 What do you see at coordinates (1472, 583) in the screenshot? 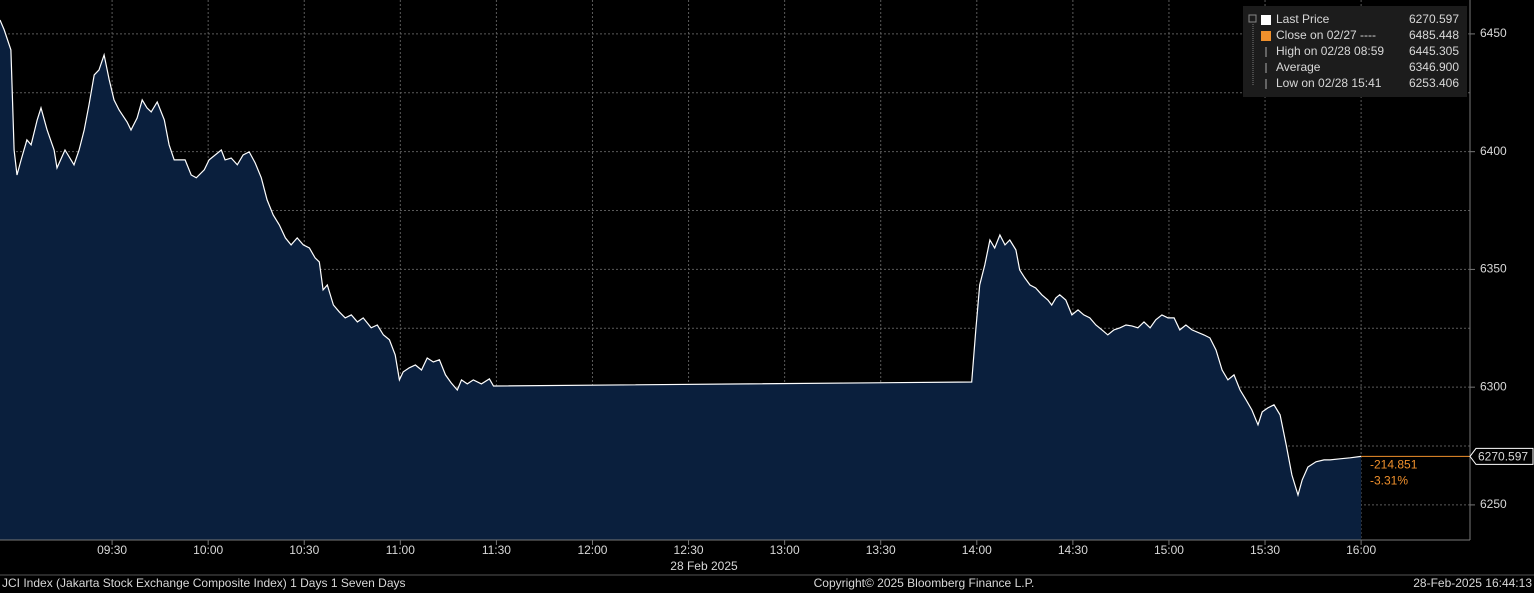
I see `footer-right: 28-Feb-2025 16:44:13` at bounding box center [1472, 583].